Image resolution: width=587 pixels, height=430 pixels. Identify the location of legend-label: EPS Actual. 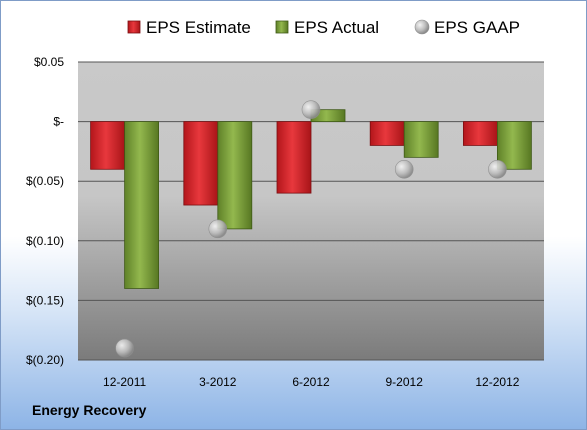
(336, 27).